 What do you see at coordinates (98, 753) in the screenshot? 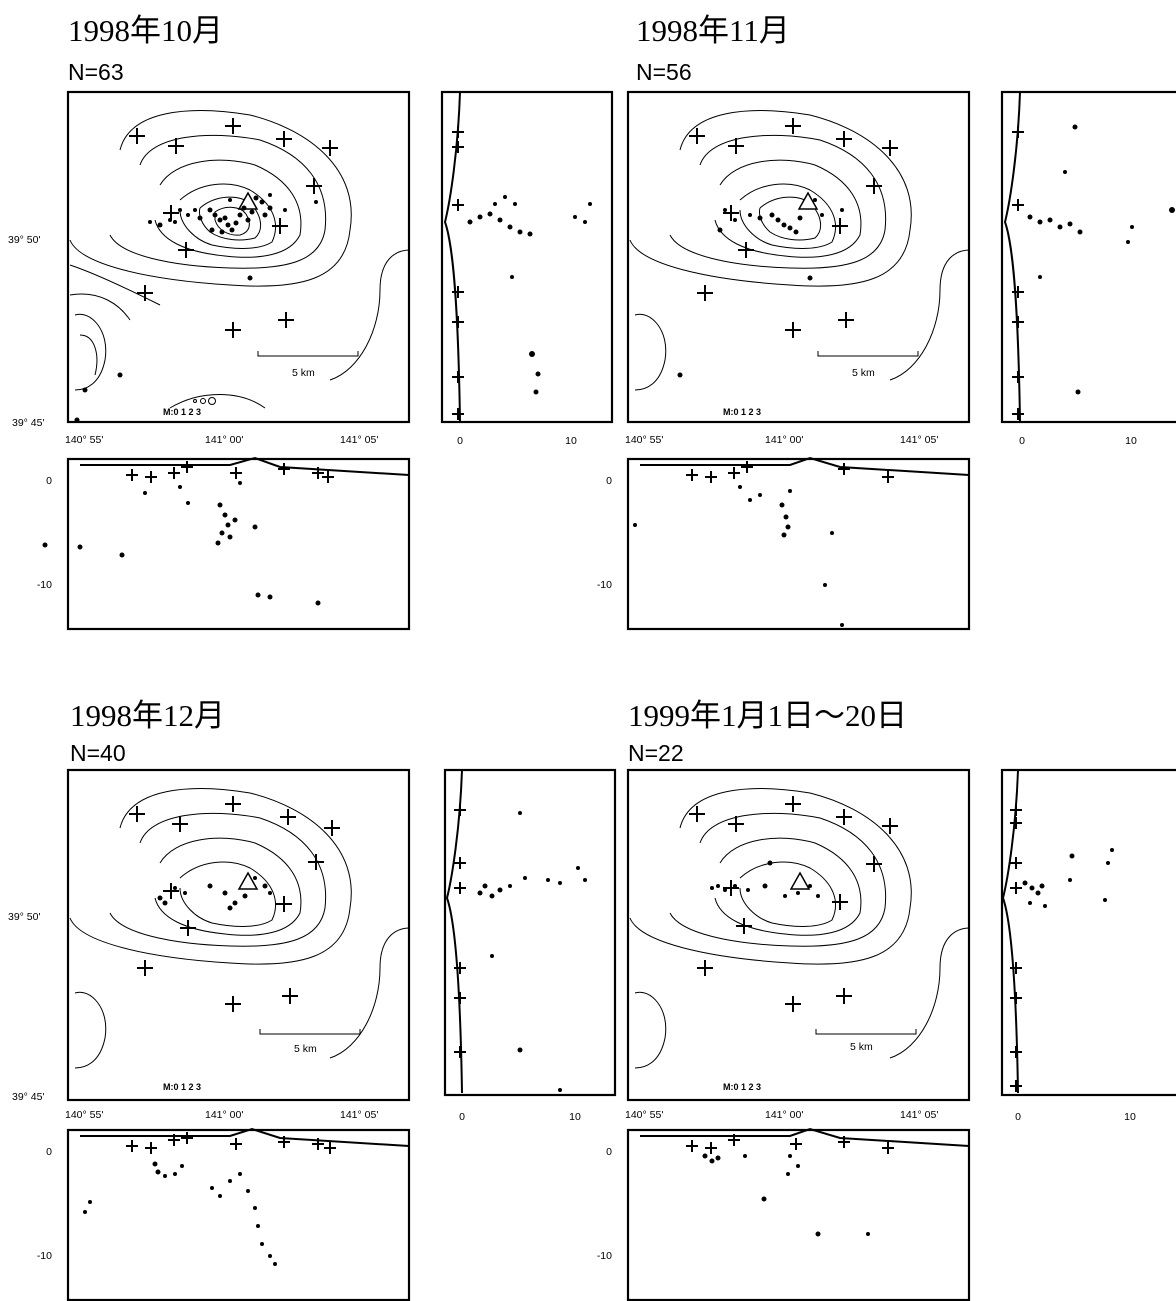
I see `event-count: N=40` at bounding box center [98, 753].